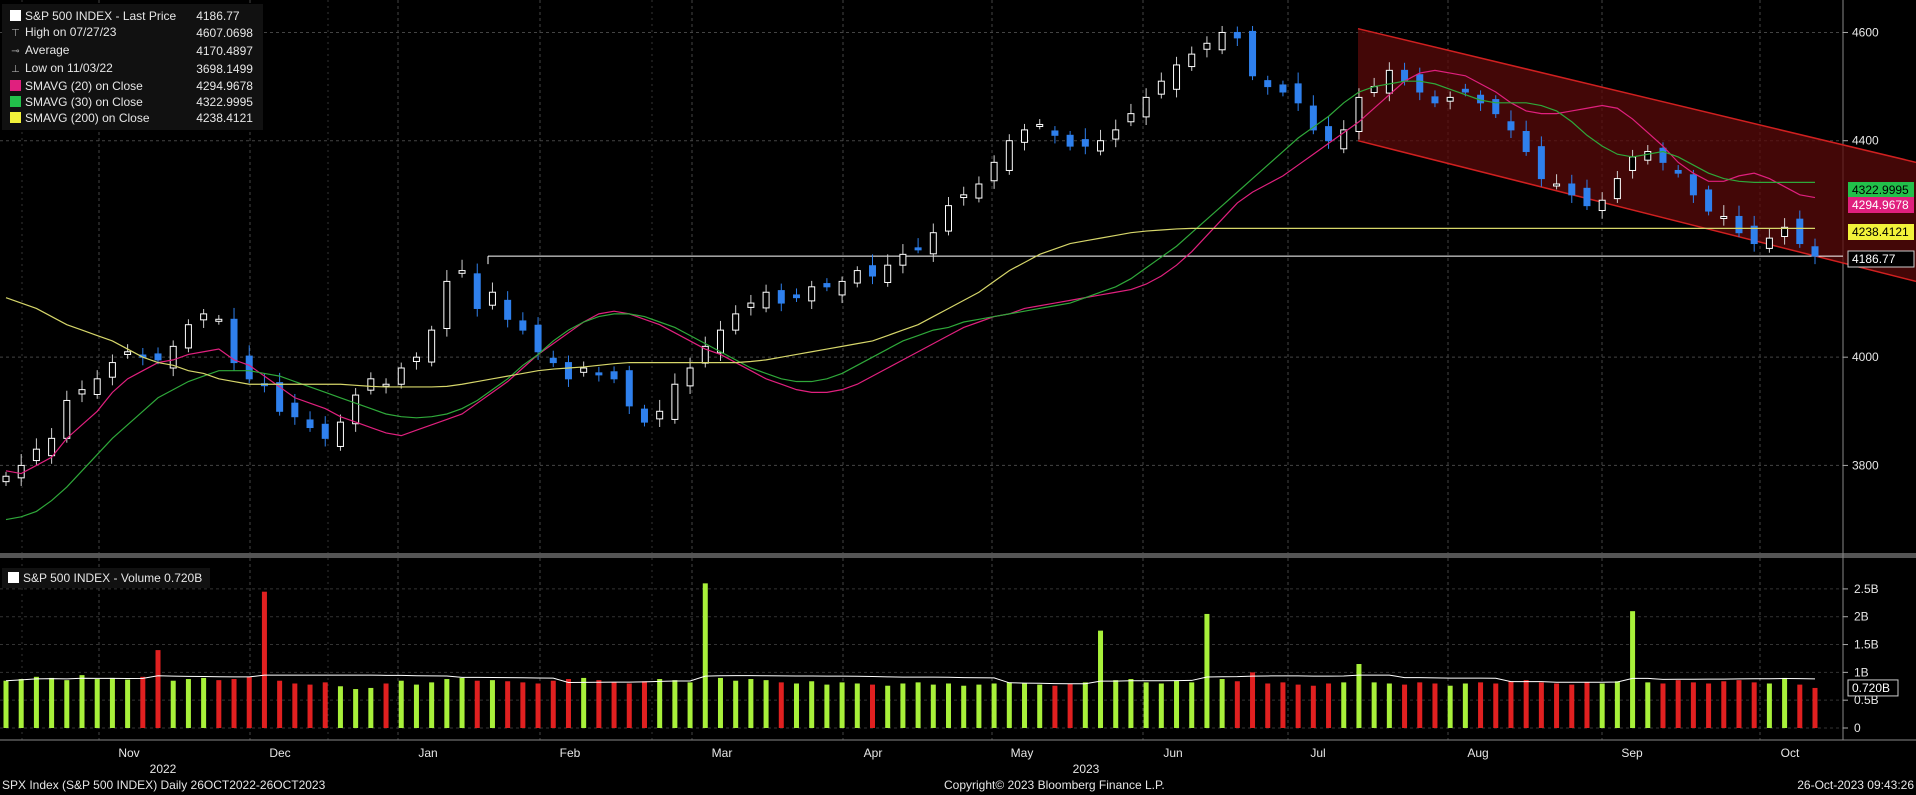  I want to click on legend-label: Average, so click(47, 50).